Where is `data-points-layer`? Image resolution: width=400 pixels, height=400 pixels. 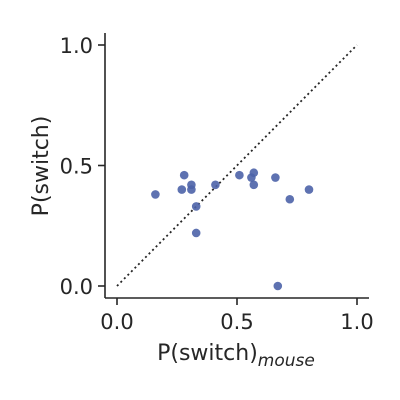
data-points-layer is located at coordinates (232, 229).